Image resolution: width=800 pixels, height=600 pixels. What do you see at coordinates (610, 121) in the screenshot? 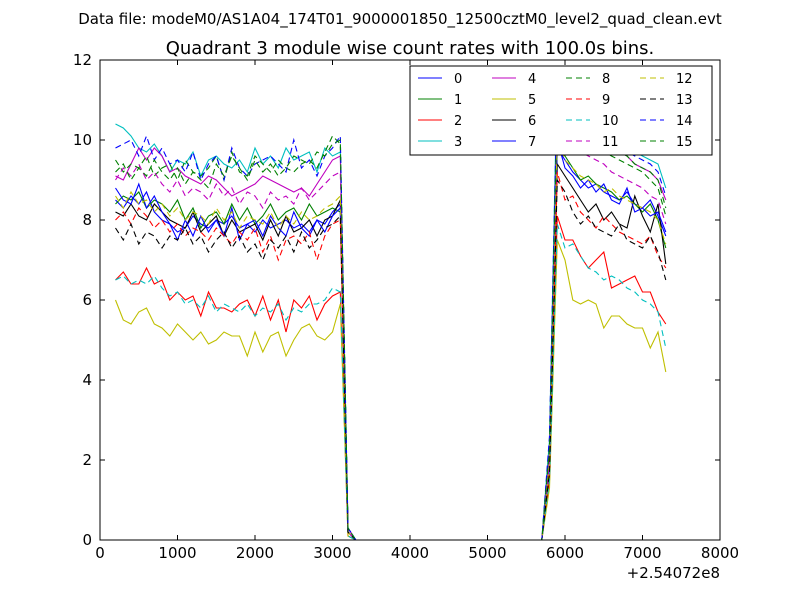
I see `legend-label-10: 10` at bounding box center [610, 121].